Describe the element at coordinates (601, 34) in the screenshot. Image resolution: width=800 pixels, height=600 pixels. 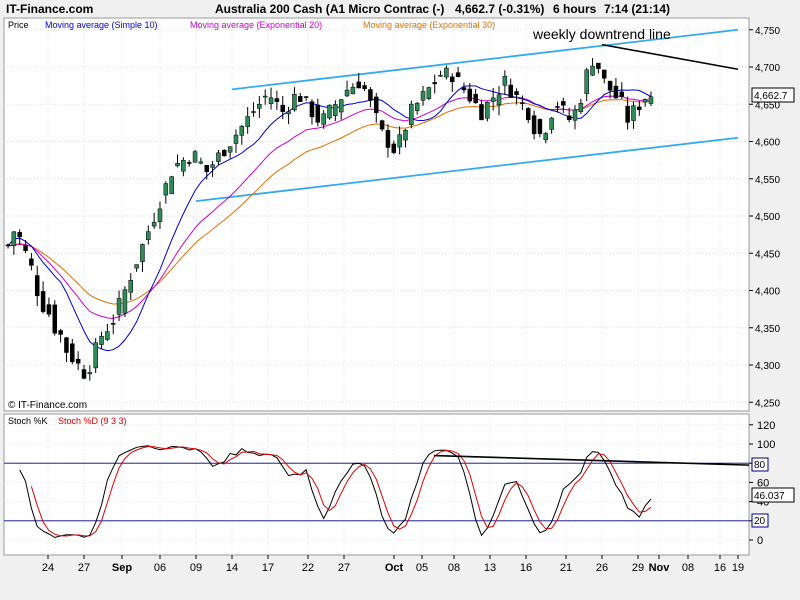
I see `annotation-downtrend: weekly downtrend line` at that location.